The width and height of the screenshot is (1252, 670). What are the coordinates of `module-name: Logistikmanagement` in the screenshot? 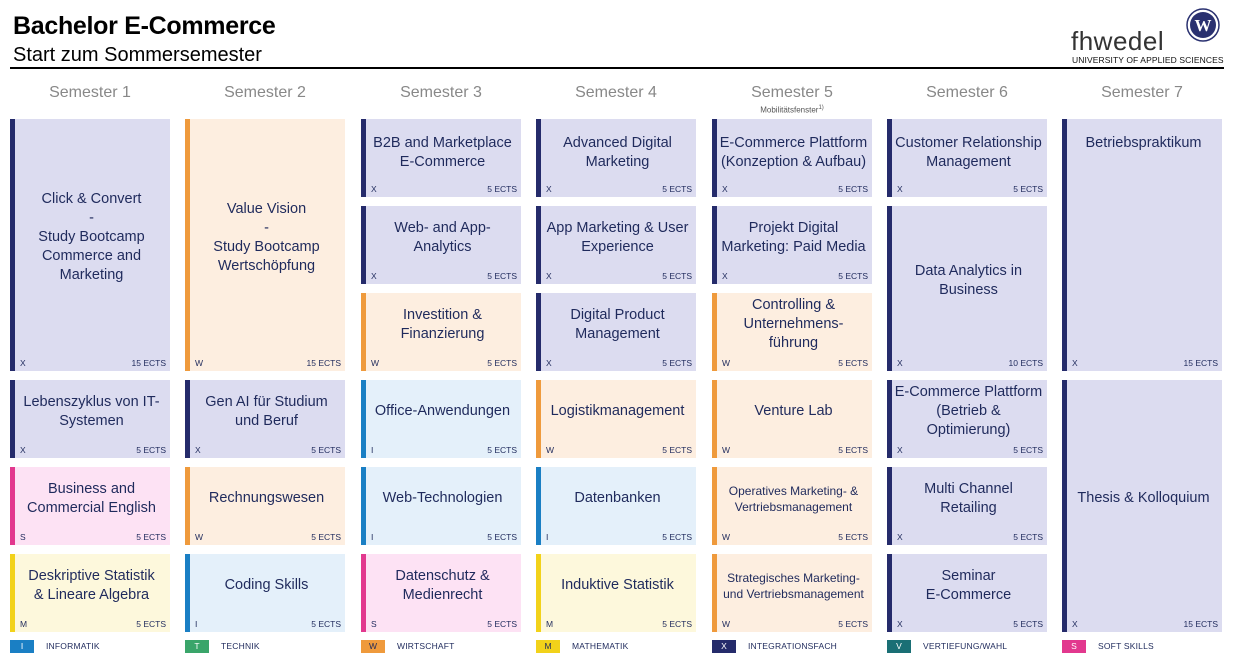 It's located at (617, 411).